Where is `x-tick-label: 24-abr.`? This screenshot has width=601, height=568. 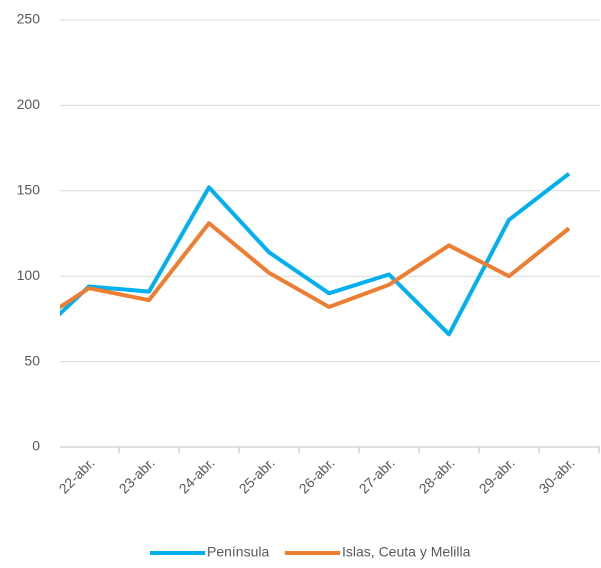 x-tick-label: 24-abr. is located at coordinates (197, 475).